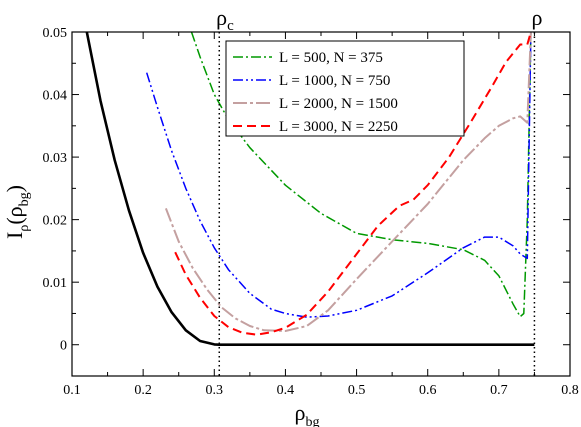 The height and width of the screenshot is (427, 581). What do you see at coordinates (63, 346) in the screenshot?
I see `y-tick-label: 0` at bounding box center [63, 346].